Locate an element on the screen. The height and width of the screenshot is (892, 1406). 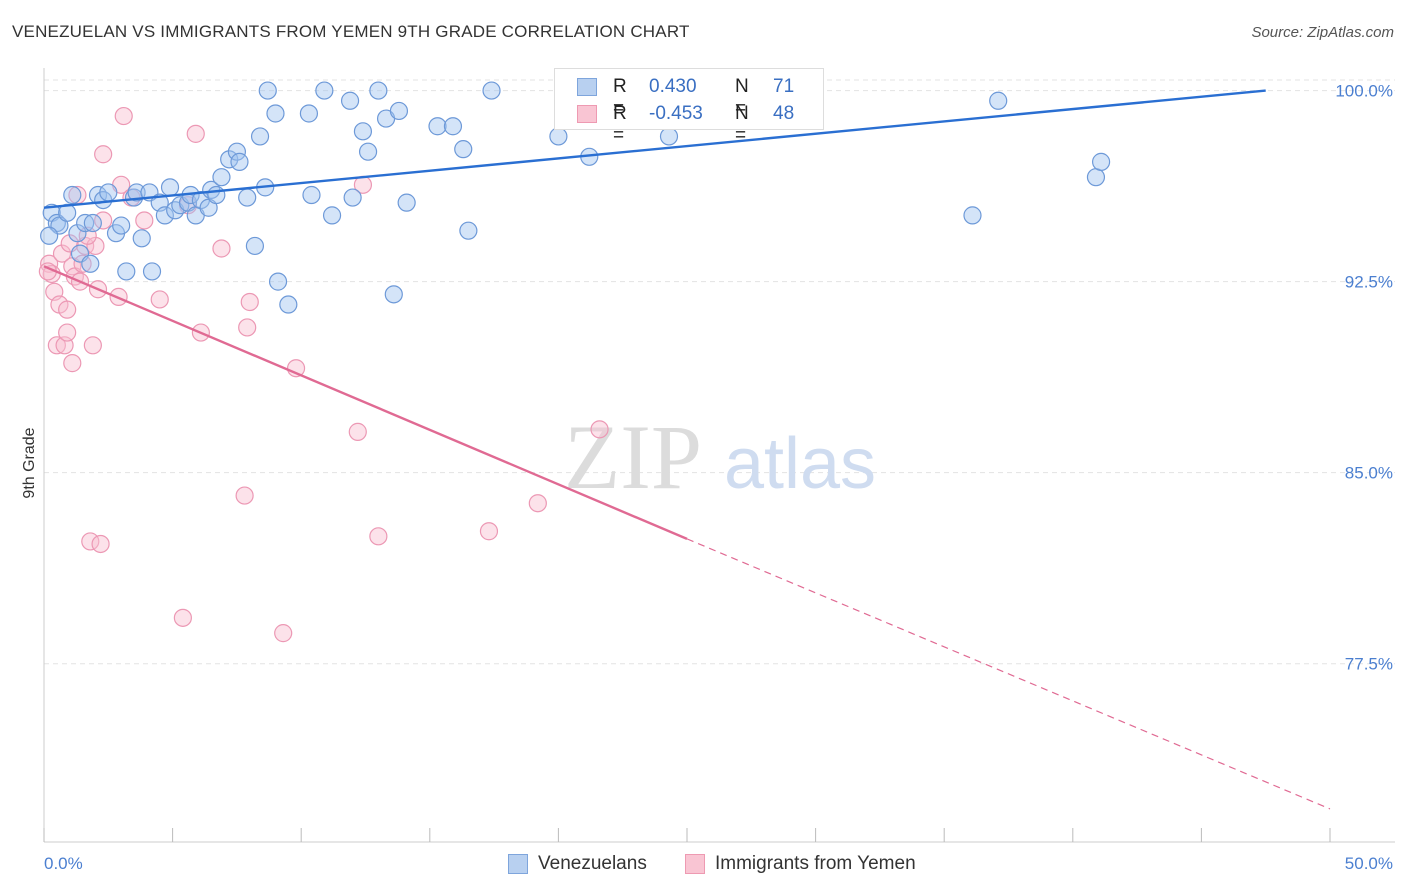
trend-line-venezuelans is located at coordinates (654, 149).